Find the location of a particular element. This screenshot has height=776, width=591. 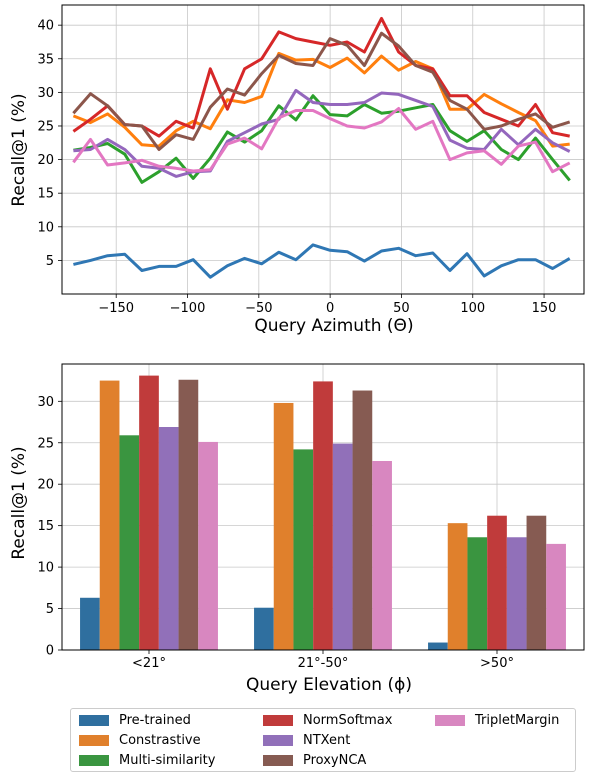

legend-label: TripletMargin is located at coordinates (517, 720).